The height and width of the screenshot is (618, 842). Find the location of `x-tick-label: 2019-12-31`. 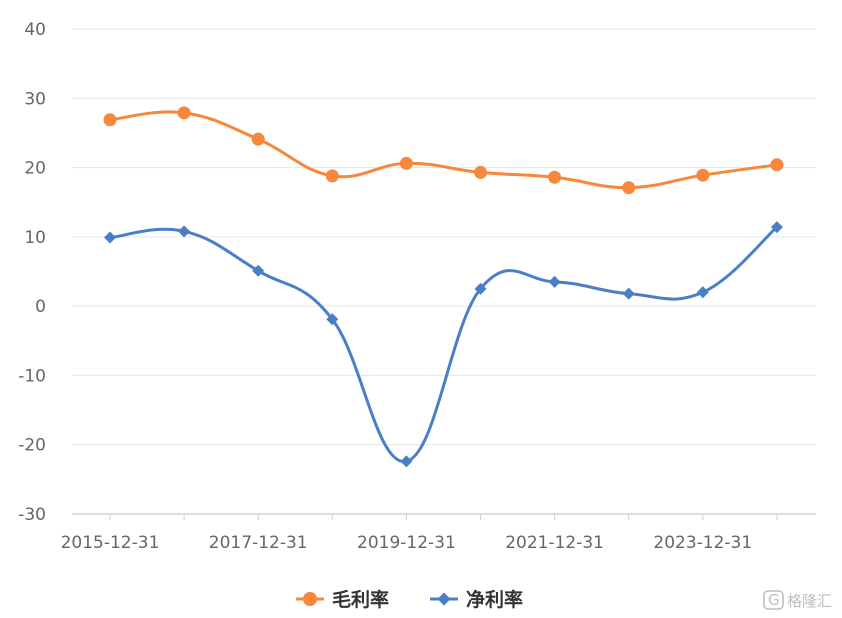

x-tick-label: 2019-12-31 is located at coordinates (406, 543).